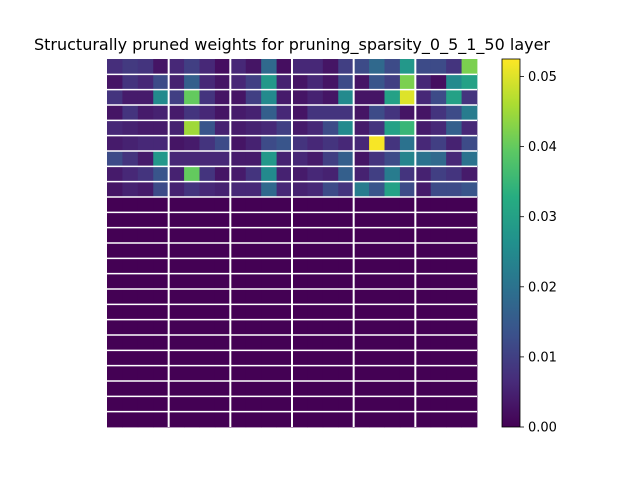 The image size is (640, 480). Describe the element at coordinates (538, 253) in the screenshot. I see `colorbar-ticks: 0.00 0.01 0.02 0.03 0.04 0.05` at that location.